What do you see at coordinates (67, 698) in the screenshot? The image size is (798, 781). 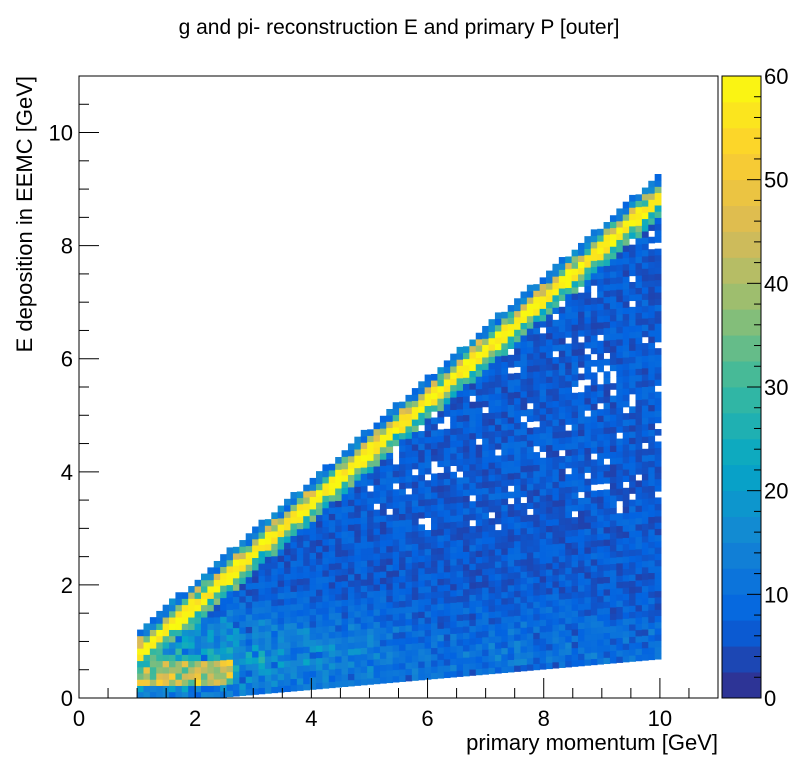 I see `y-tick-label: 0` at bounding box center [67, 698].